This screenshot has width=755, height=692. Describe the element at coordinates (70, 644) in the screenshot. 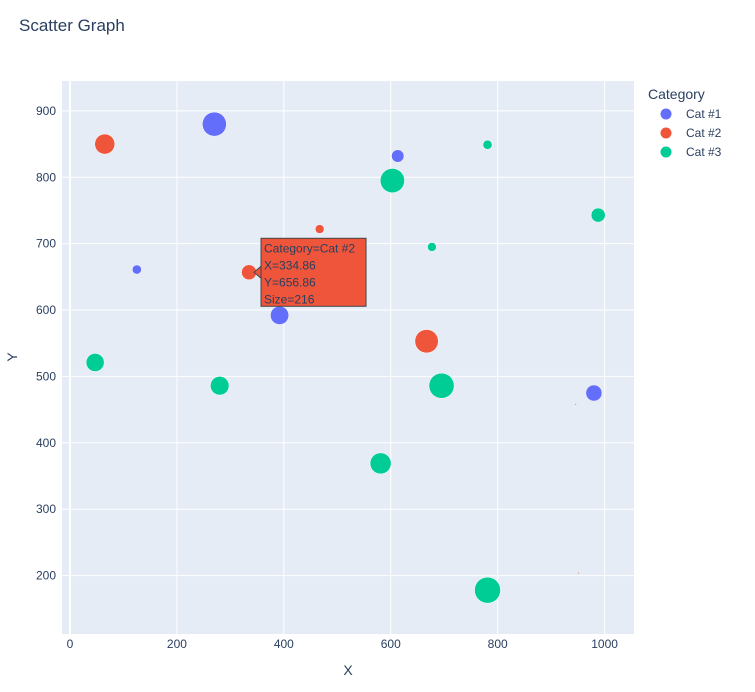

I see `x-tick-label: 0` at that location.